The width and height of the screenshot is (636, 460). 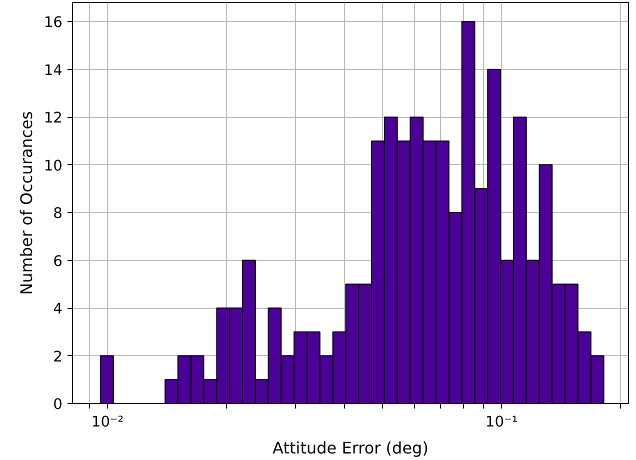 What do you see at coordinates (58, 404) in the screenshot?
I see `y-tick-label: 0` at bounding box center [58, 404].